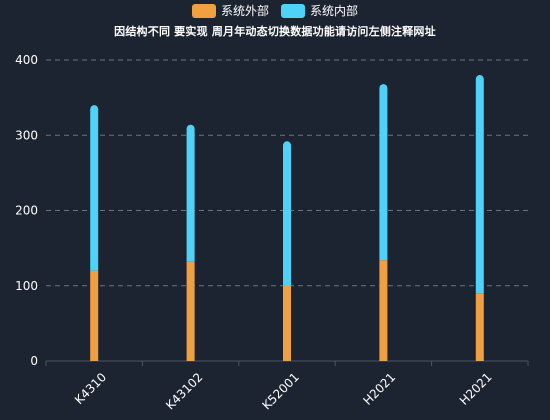  Describe the element at coordinates (34, 361) in the screenshot. I see `y-tick-label: 0` at that location.